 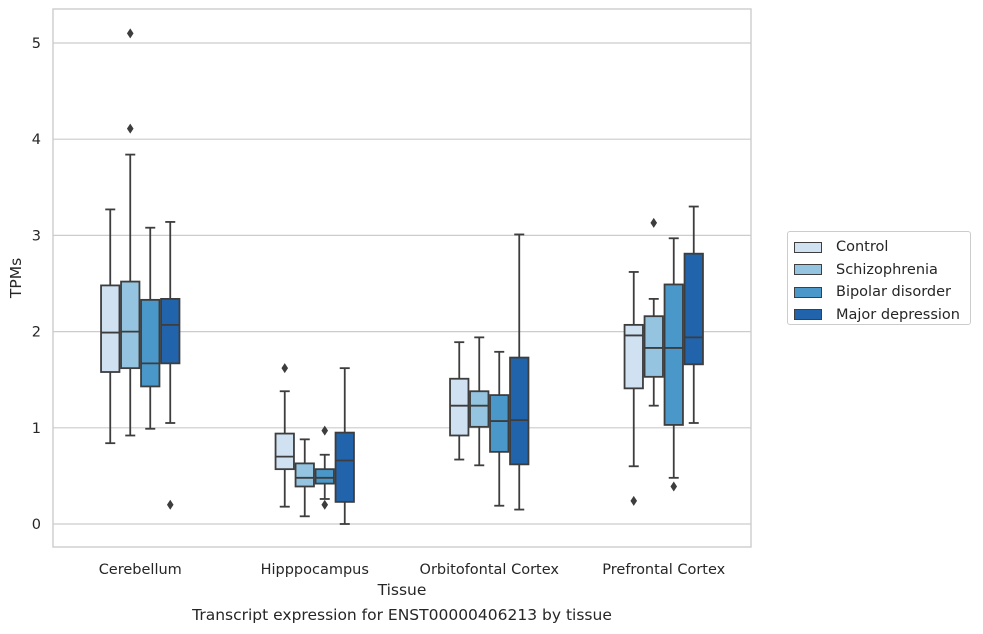 What do you see at coordinates (490, 570) in the screenshot?
I see `x-tick-label: Orbitofontal Cortex` at bounding box center [490, 570].